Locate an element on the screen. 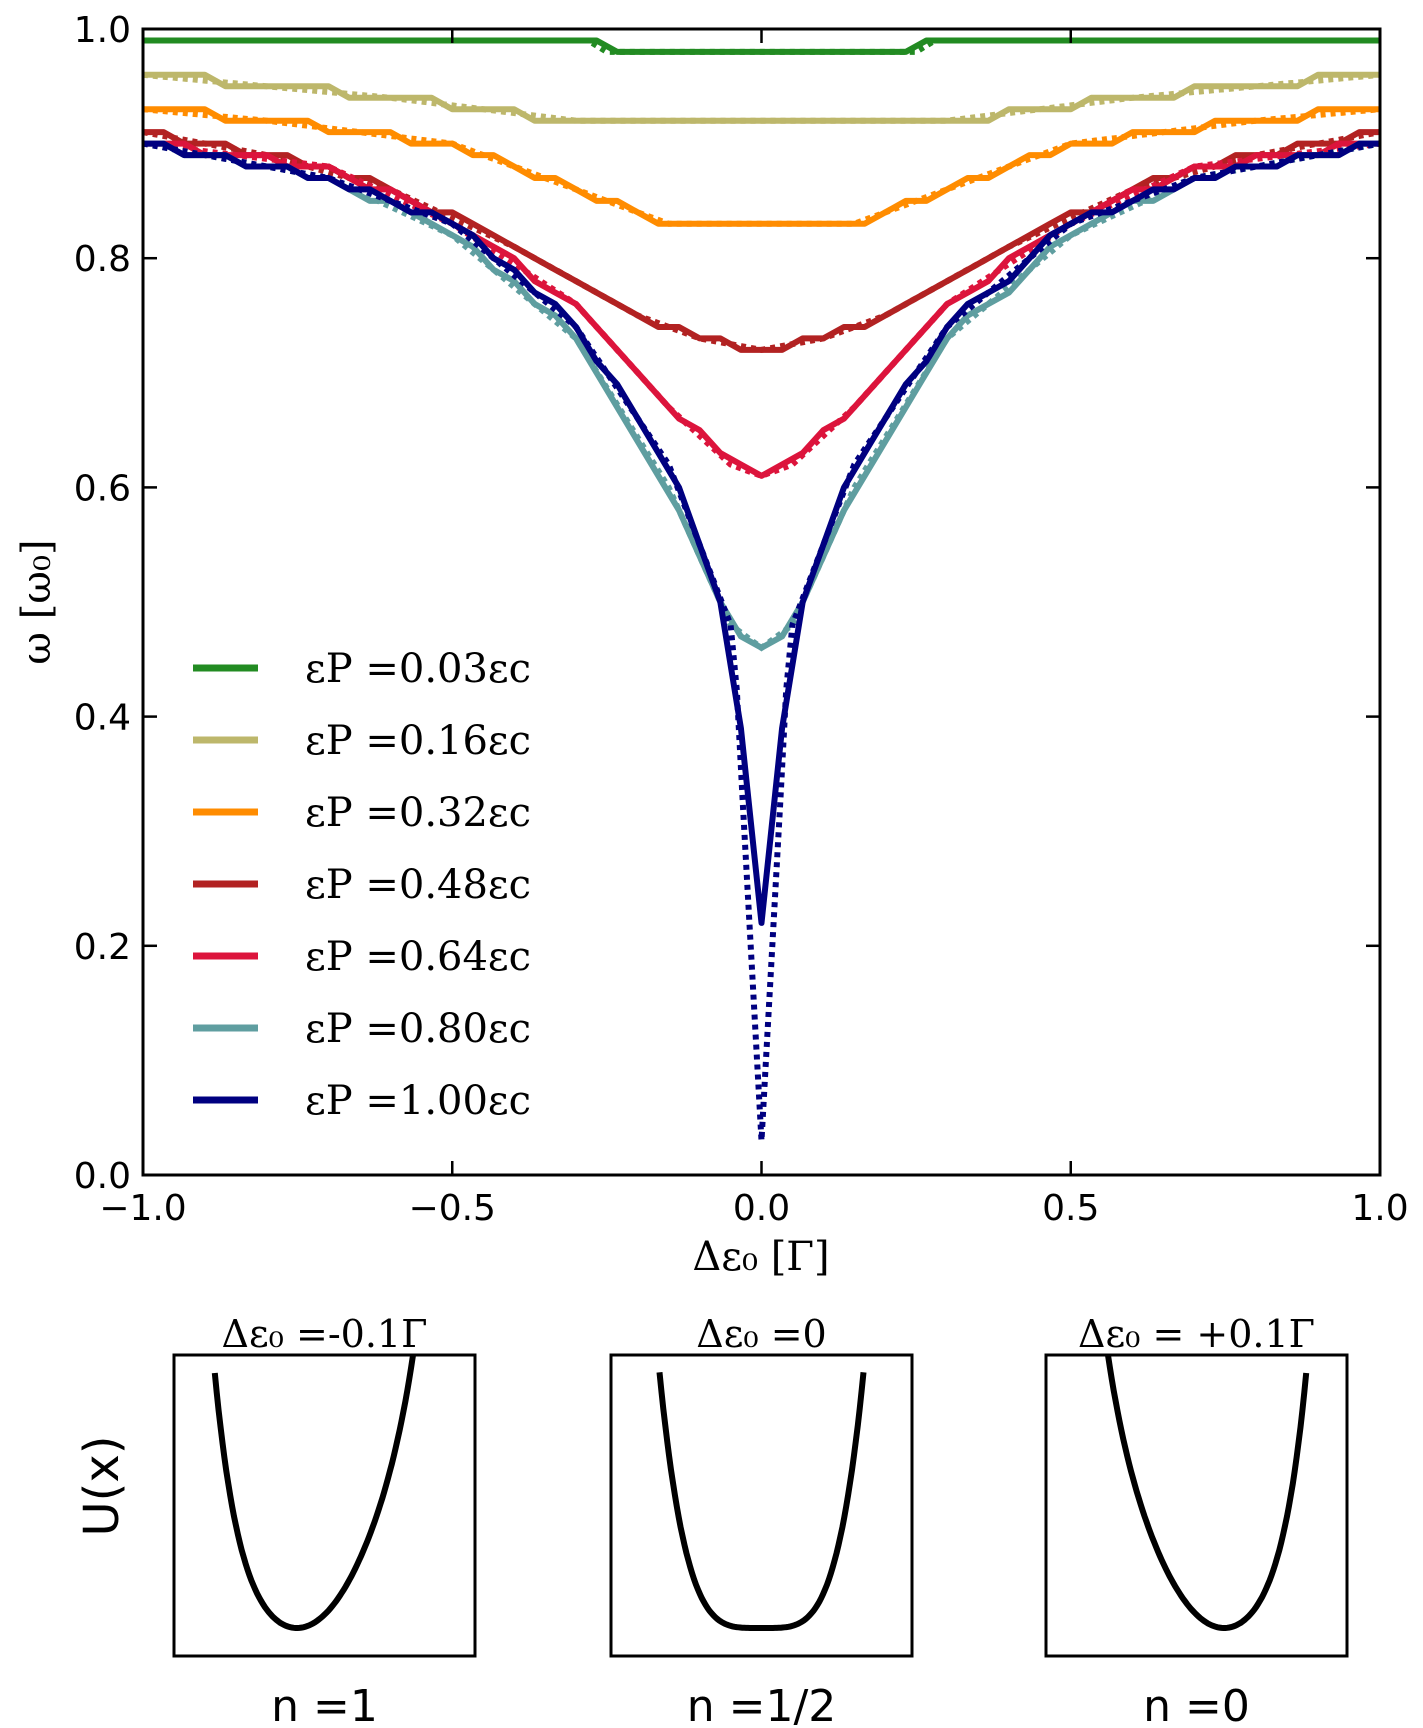  x-tick-label: 1.0 is located at coordinates (1379, 1208).